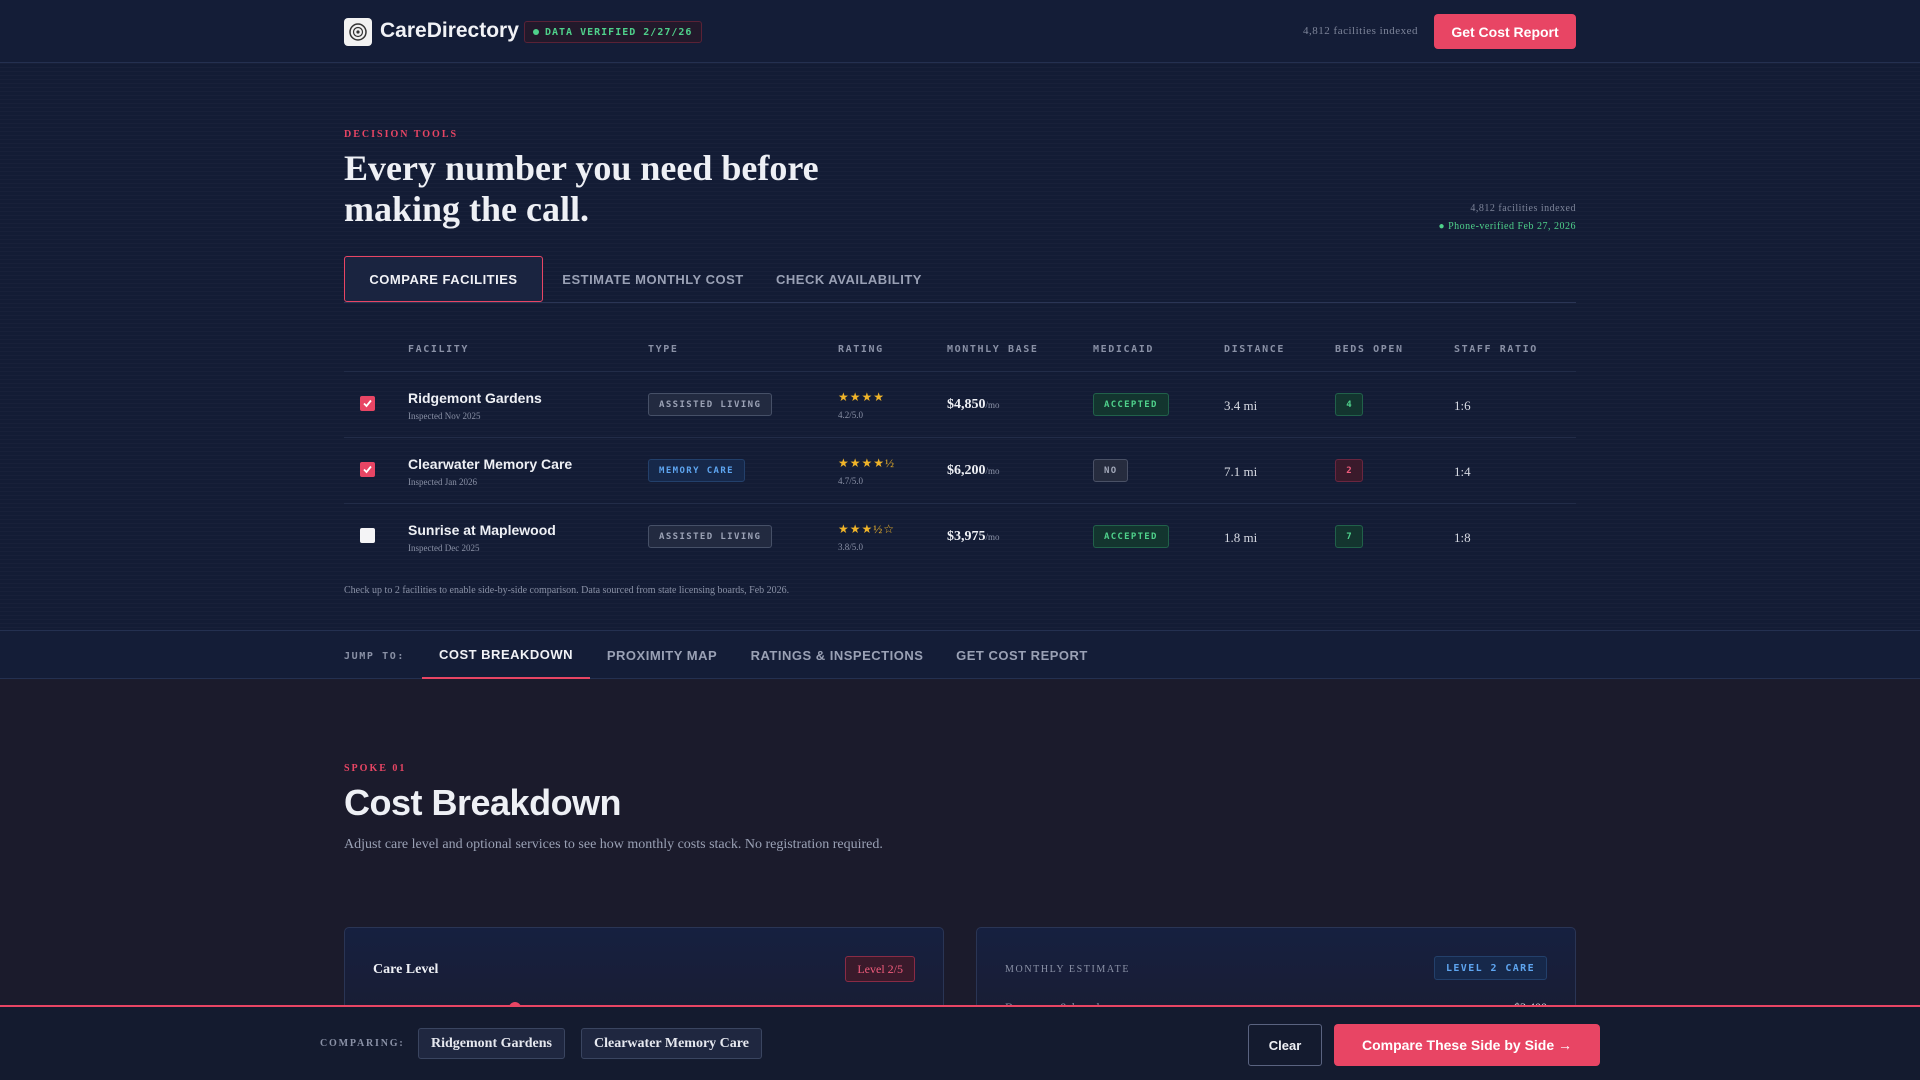 The image size is (1920, 1080). I want to click on monthly-base-price: $6,200/mo, so click(973, 470).